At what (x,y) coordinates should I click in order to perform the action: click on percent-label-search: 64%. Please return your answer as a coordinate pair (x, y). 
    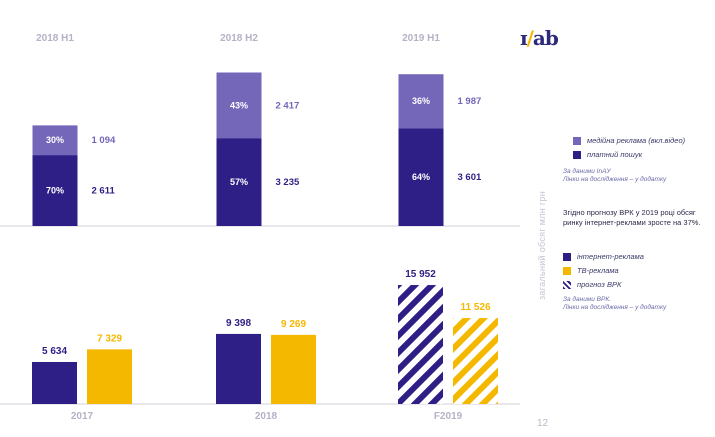
    Looking at the image, I should click on (421, 177).